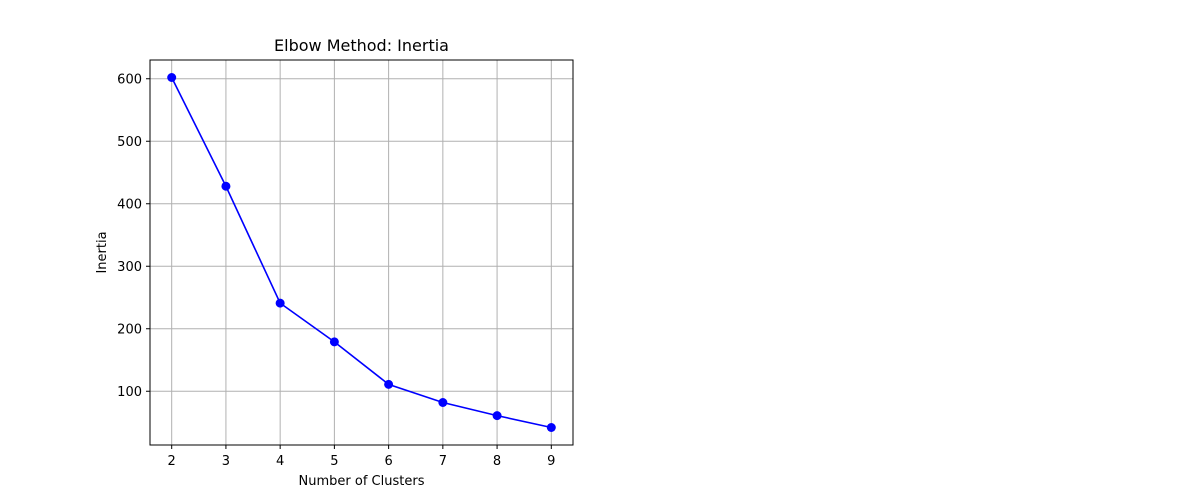  What do you see at coordinates (443, 461) in the screenshot?
I see `x-tick-label: 7` at bounding box center [443, 461].